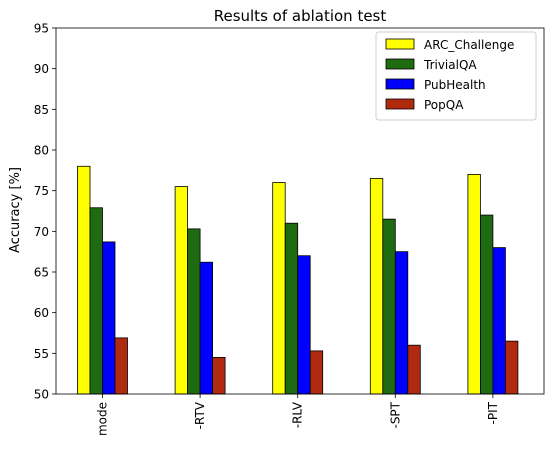  Describe the element at coordinates (400, 84) in the screenshot. I see `legend-swatch-pubhealth` at that location.